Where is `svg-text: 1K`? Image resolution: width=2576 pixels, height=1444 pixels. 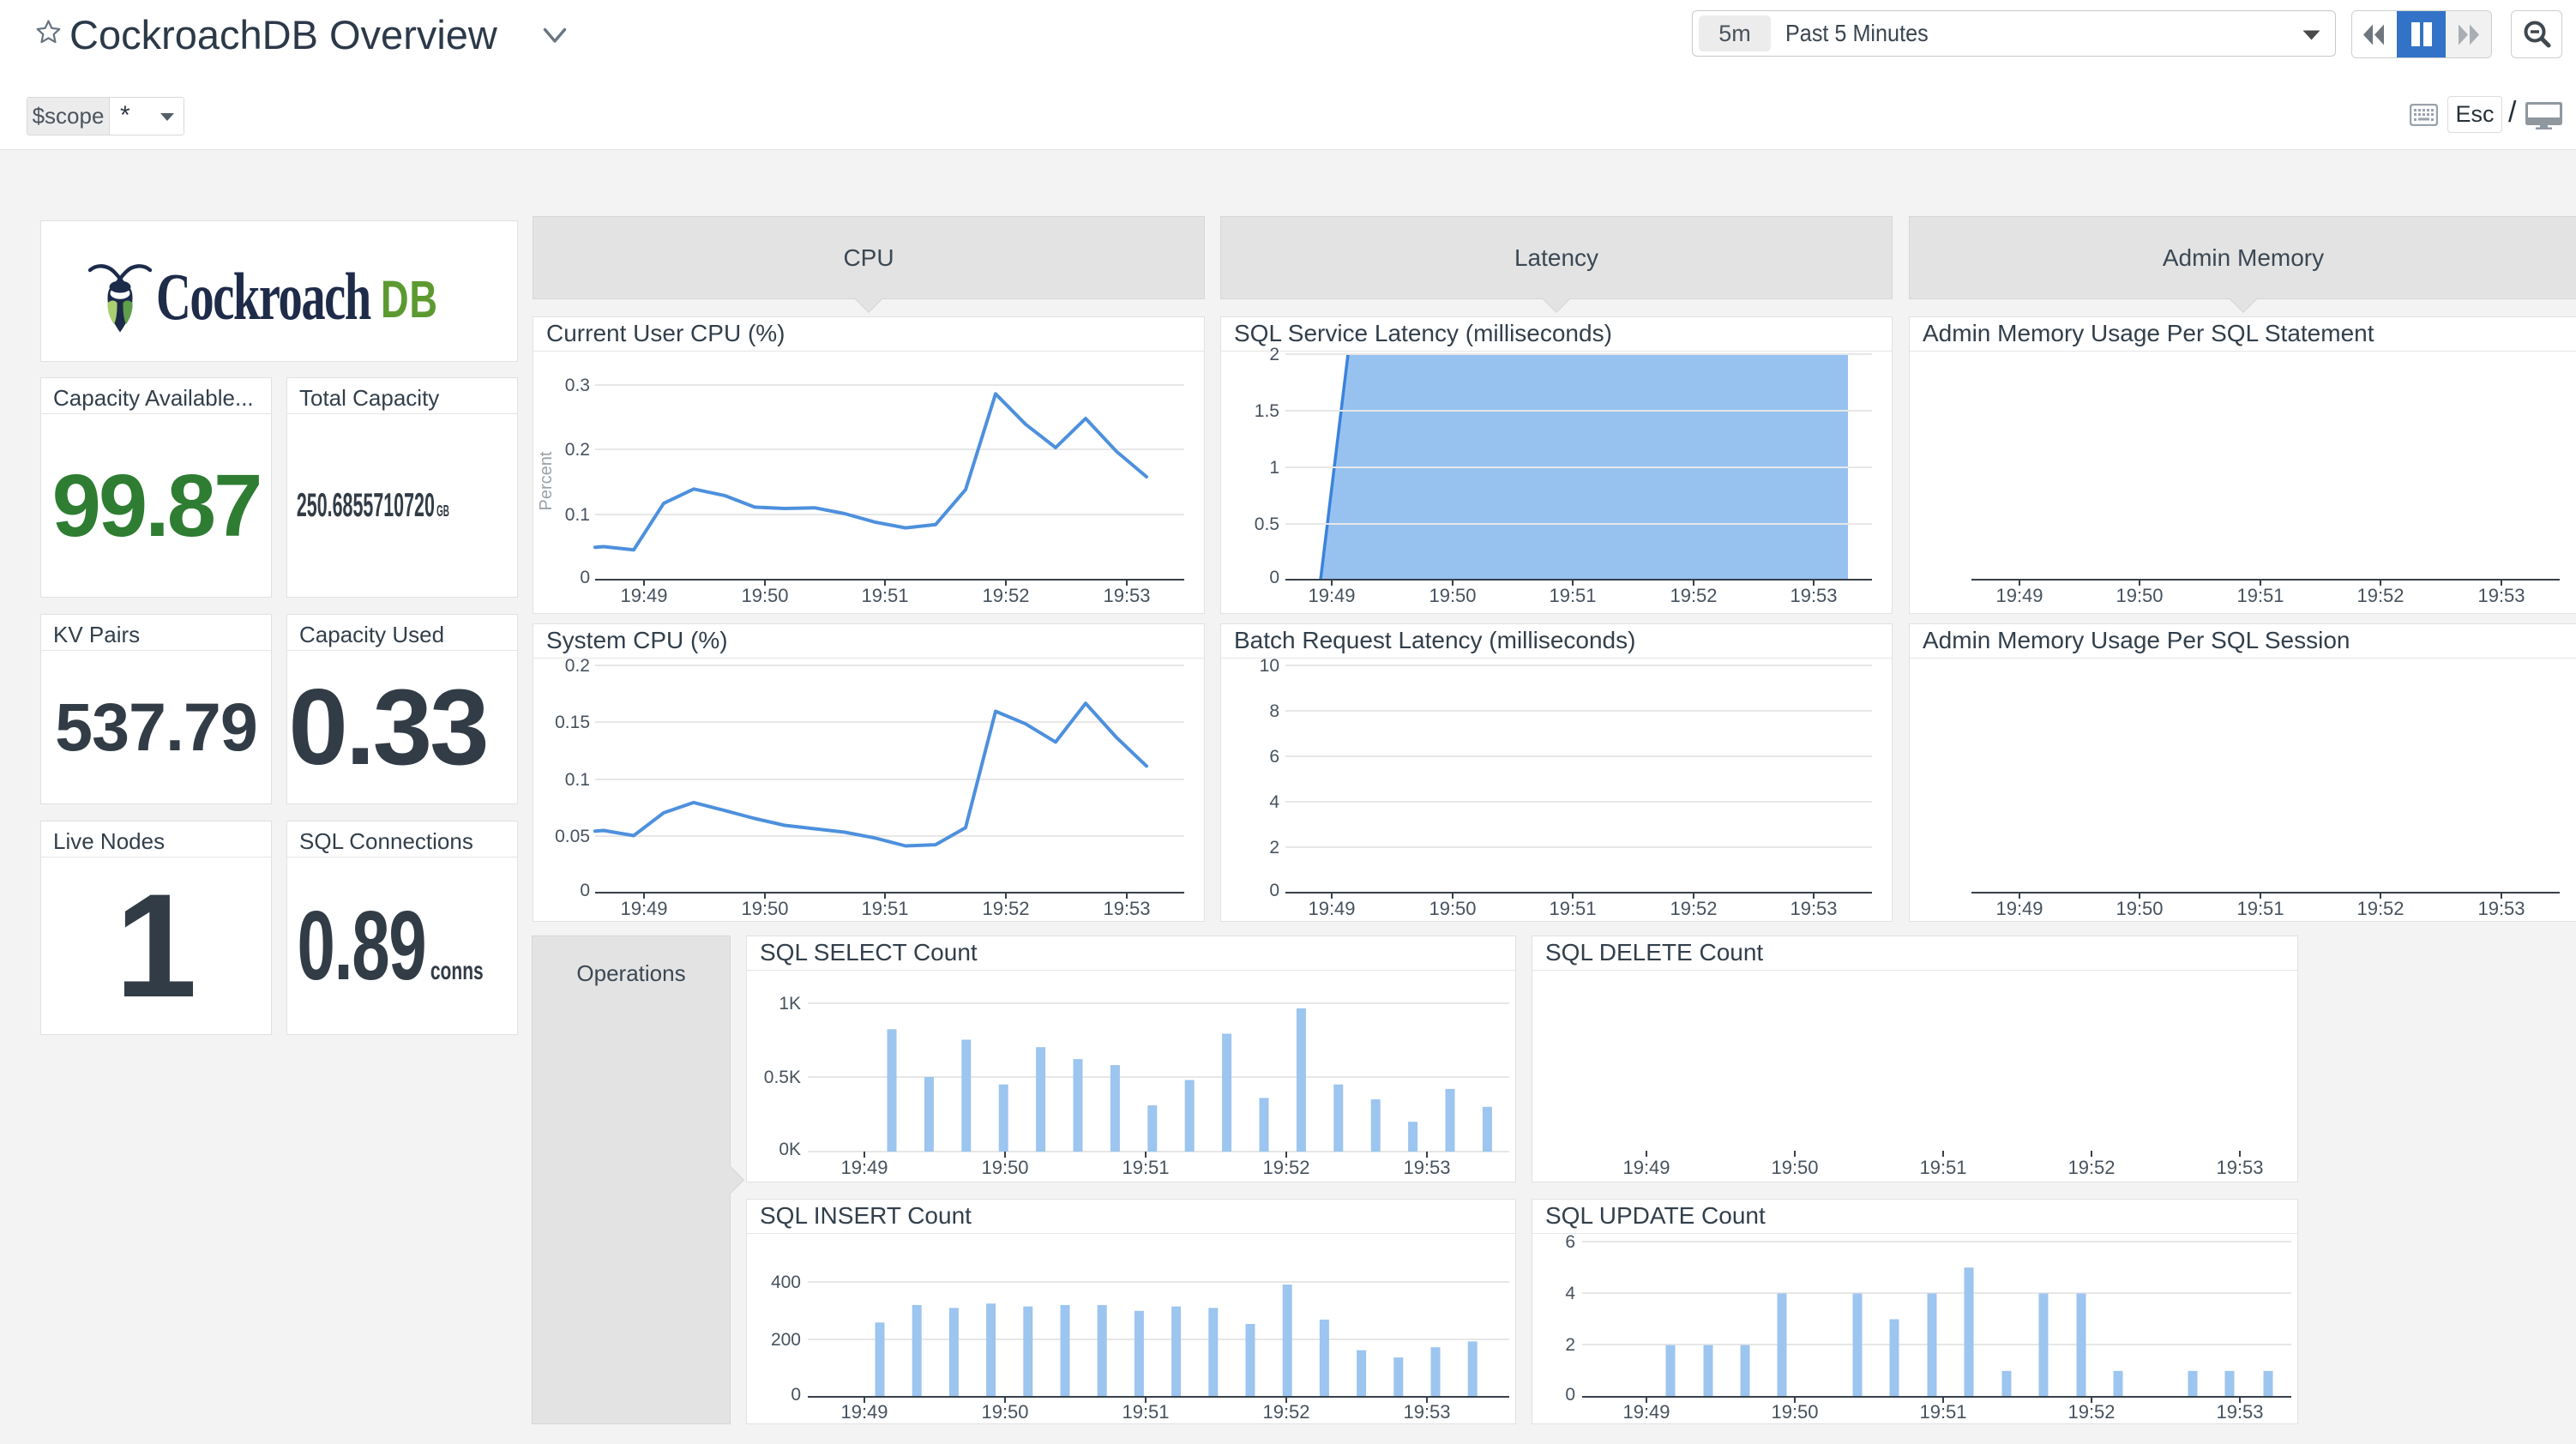 svg-text: 1K is located at coordinates (790, 1004).